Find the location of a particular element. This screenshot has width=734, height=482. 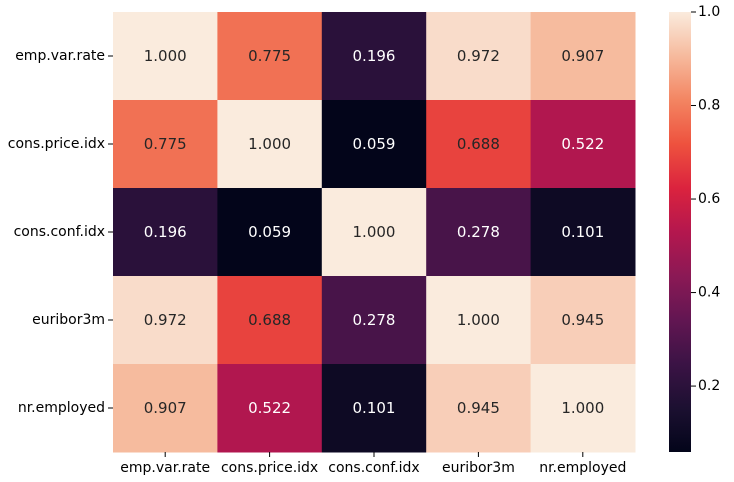

heatmap-cell-label-r2-c4: 0.101 is located at coordinates (582, 232).